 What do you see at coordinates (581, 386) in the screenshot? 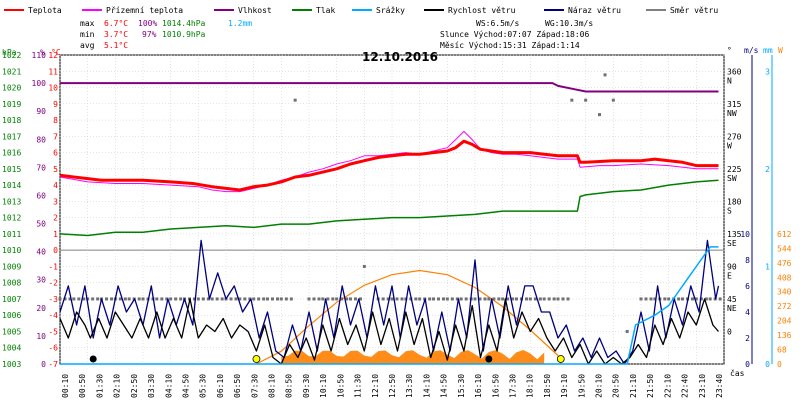
I see `x-tick-label: 19:50` at bounding box center [581, 386].